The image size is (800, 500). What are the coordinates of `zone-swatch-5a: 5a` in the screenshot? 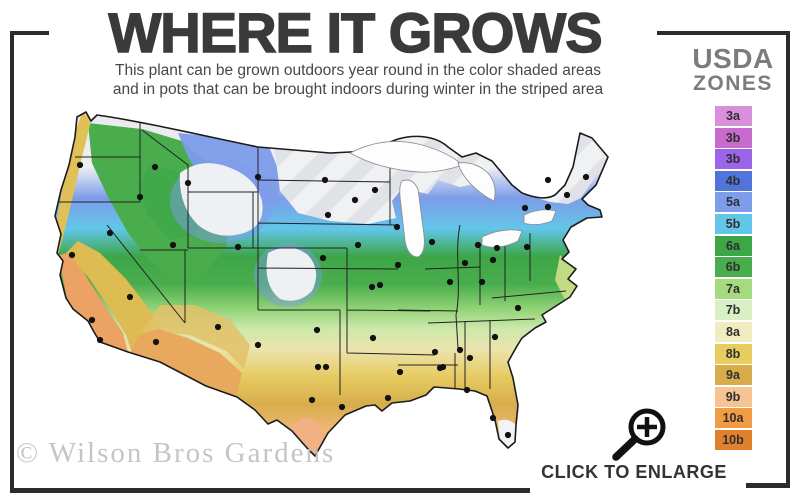 It's located at (733, 202).